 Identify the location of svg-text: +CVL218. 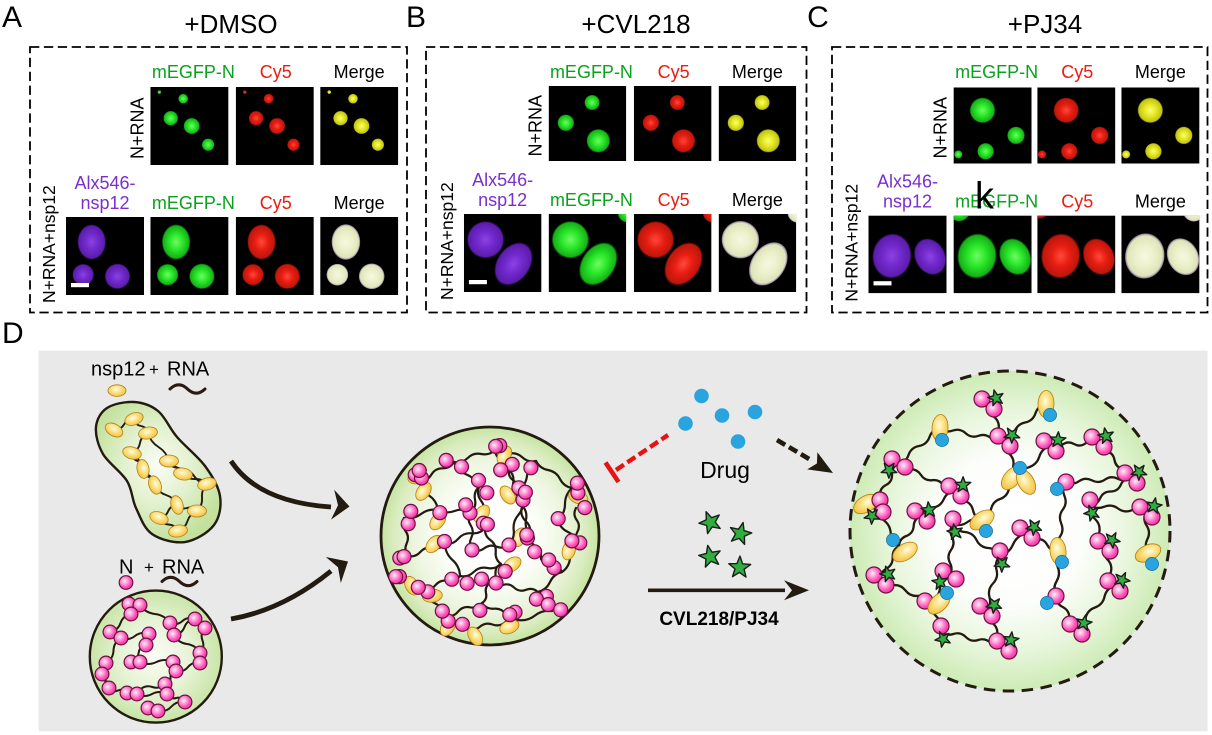
(635, 24).